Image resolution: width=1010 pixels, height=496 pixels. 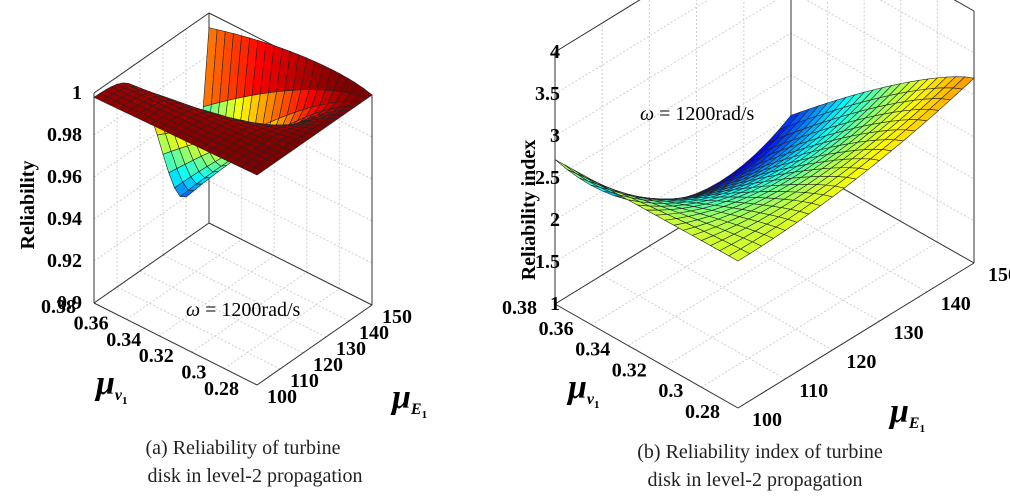 I want to click on panel-a-x-label-symbol: μ, so click(x=400, y=397).